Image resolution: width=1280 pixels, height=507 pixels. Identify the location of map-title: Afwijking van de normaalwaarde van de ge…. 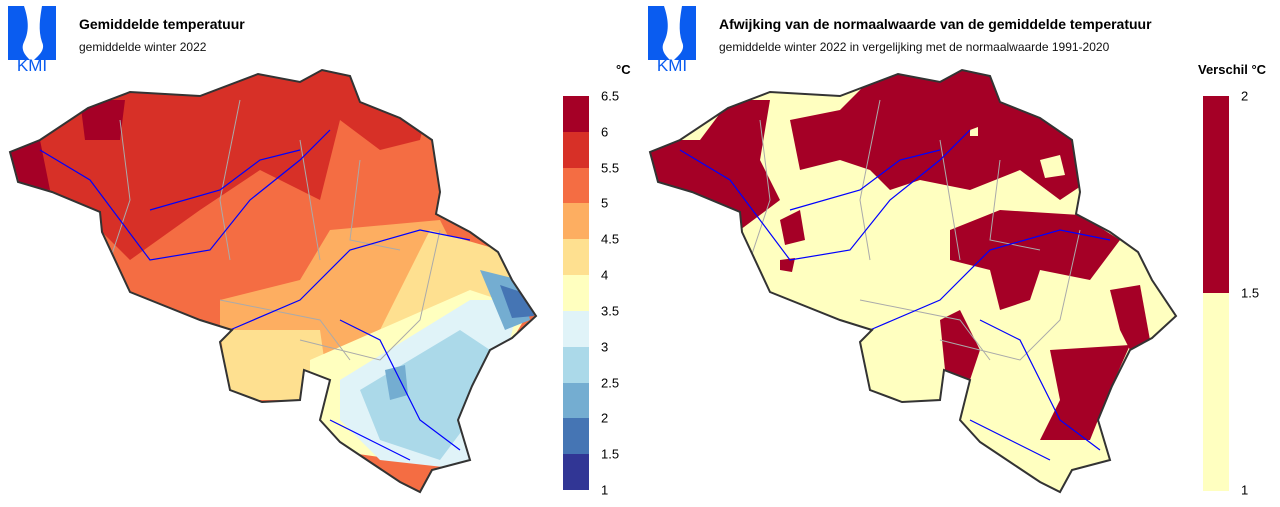
(935, 24).